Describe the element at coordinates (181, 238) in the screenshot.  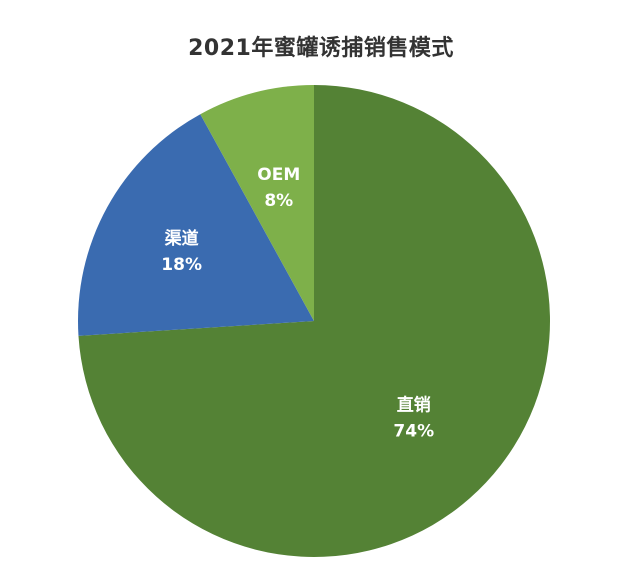
I see `slice-label-1: 渠道` at that location.